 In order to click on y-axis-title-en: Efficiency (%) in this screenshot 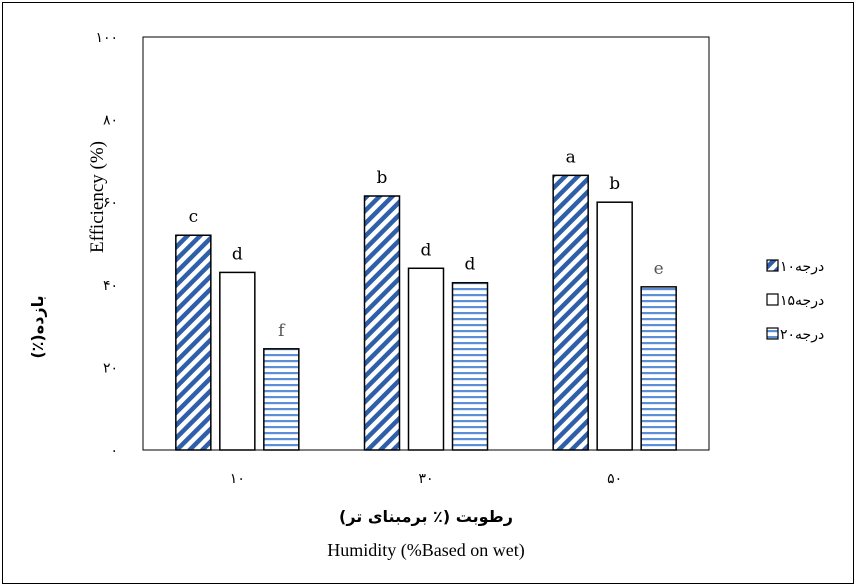, I will do `click(97, 197)`.